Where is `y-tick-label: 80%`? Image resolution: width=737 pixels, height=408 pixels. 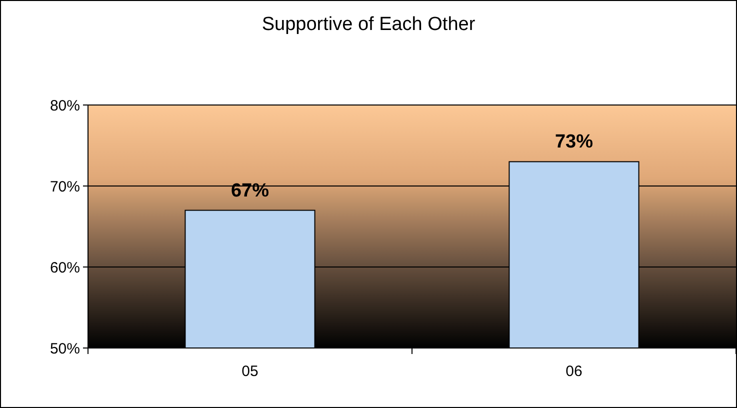 y-tick-label: 80% is located at coordinates (65, 105).